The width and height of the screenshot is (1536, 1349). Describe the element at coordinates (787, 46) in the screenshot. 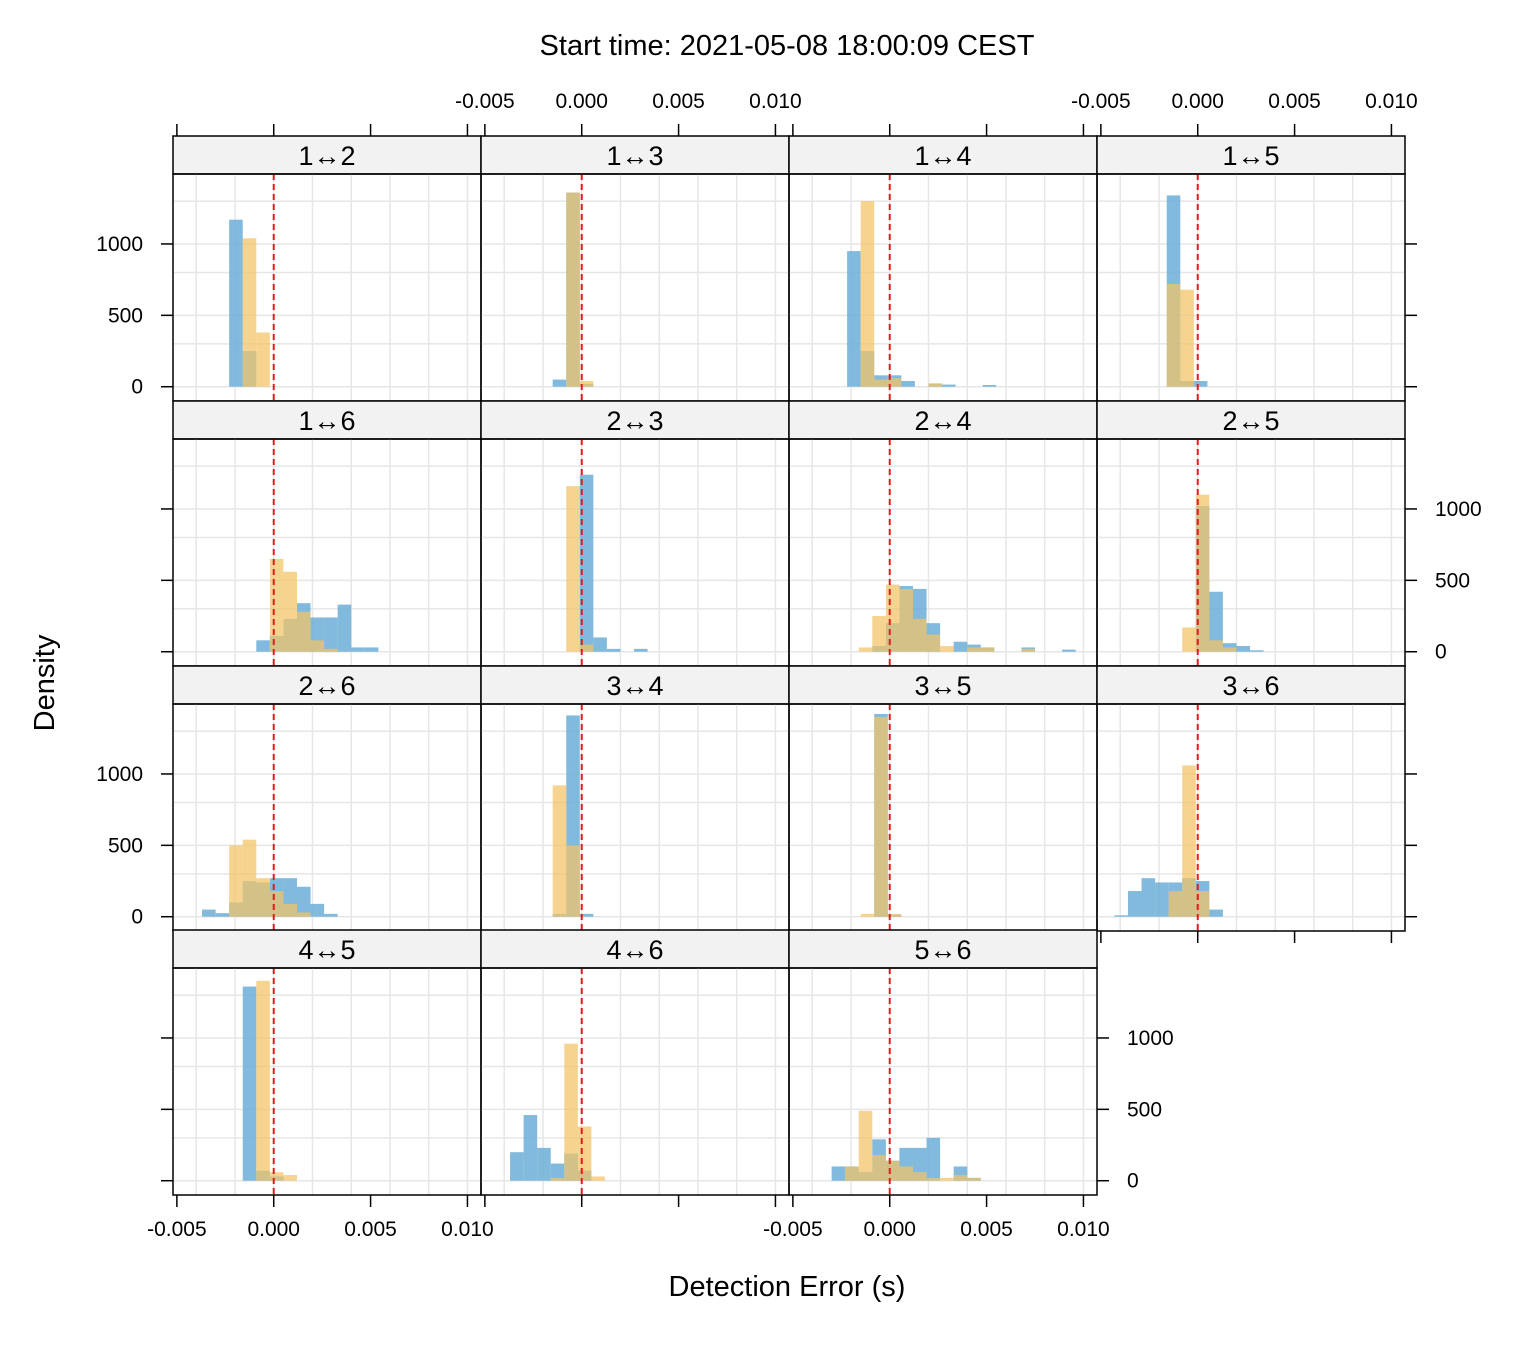

I see `chart-title: Start time: 2021-05-08 18:00:09 CEST` at that location.